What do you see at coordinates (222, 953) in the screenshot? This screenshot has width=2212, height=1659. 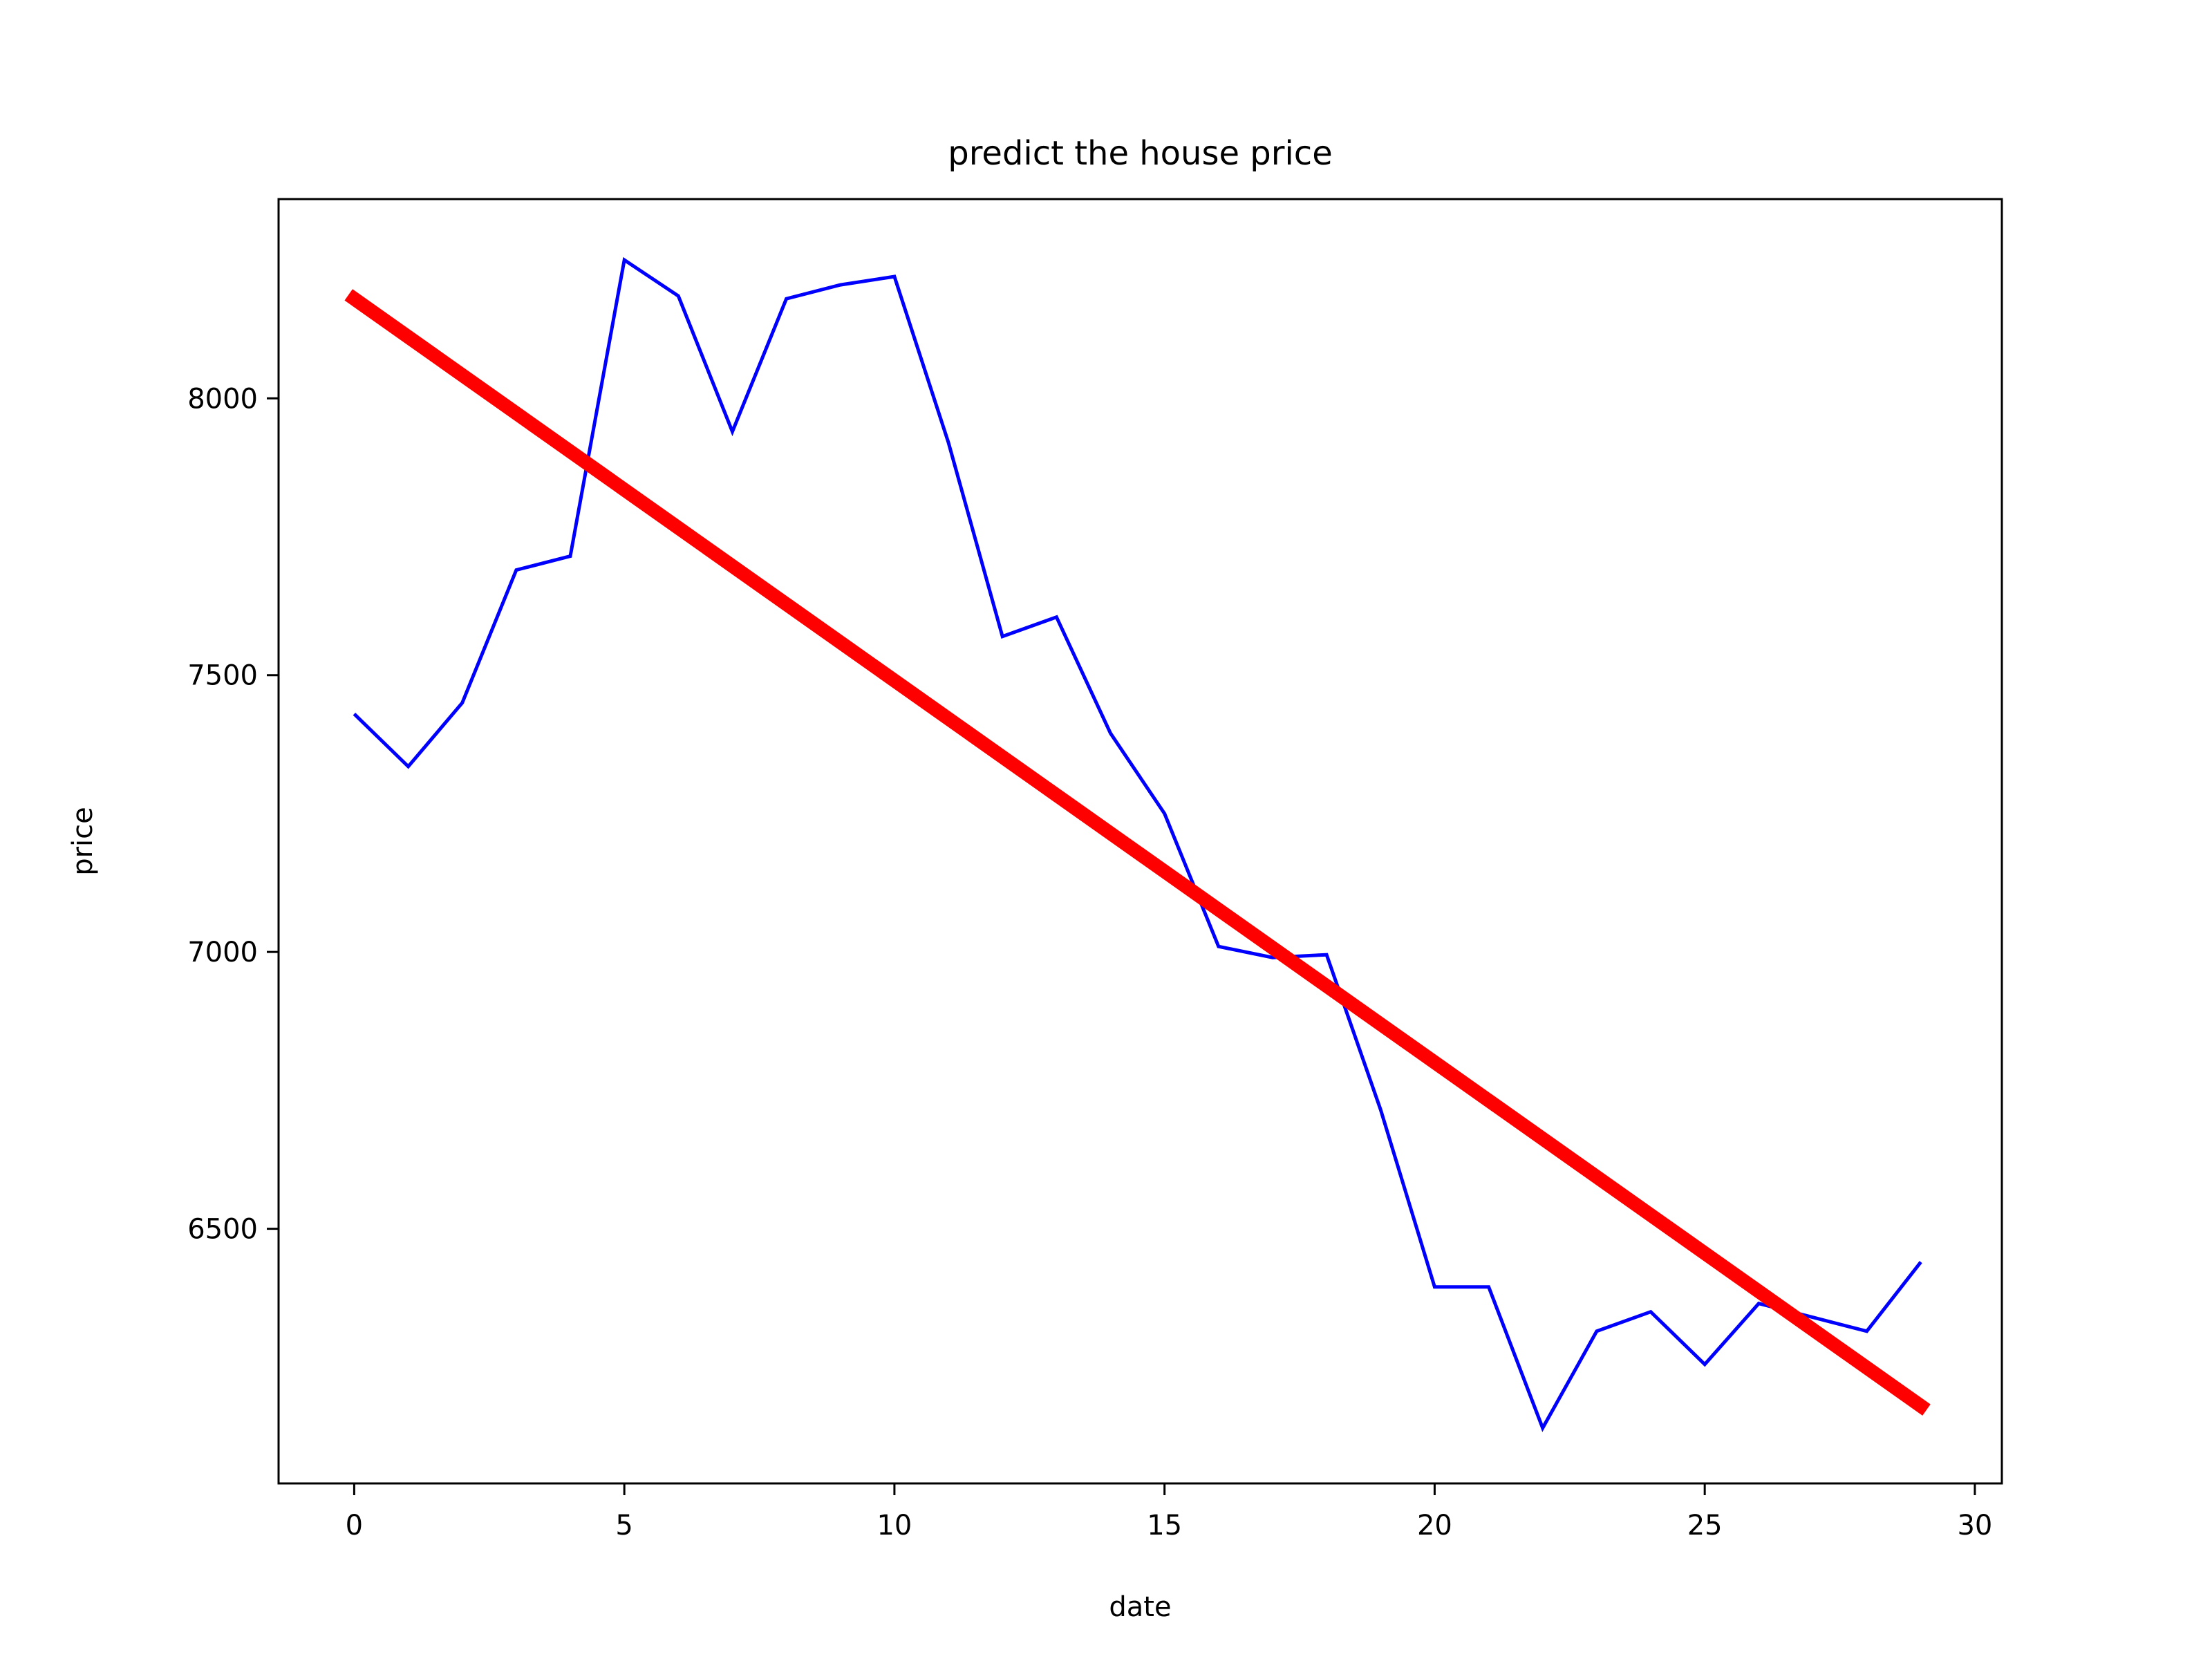 I see `y-tick-label: 7000` at bounding box center [222, 953].